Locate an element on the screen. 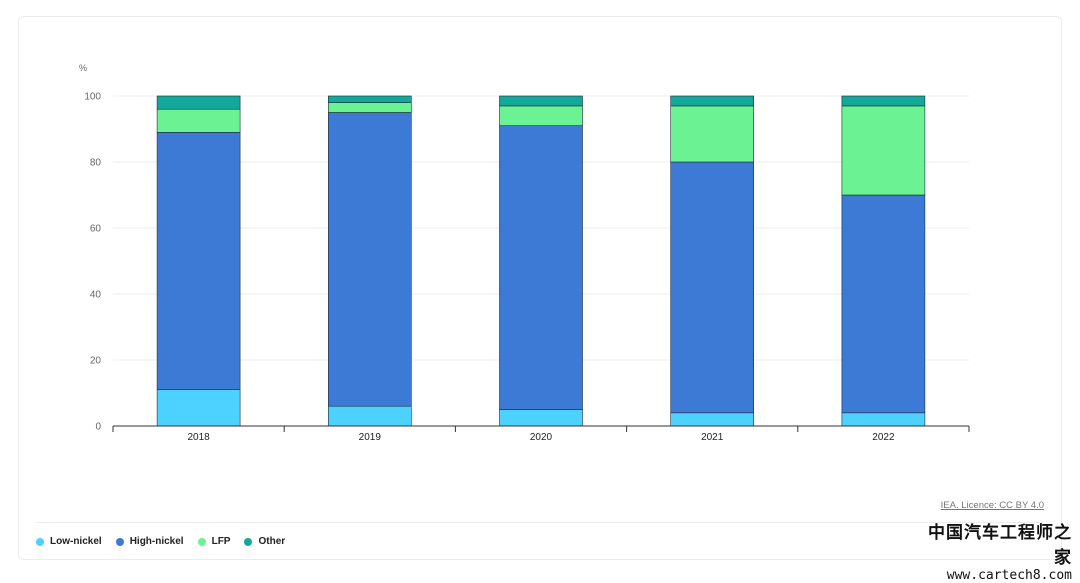  bar-other-2020 is located at coordinates (541, 101).